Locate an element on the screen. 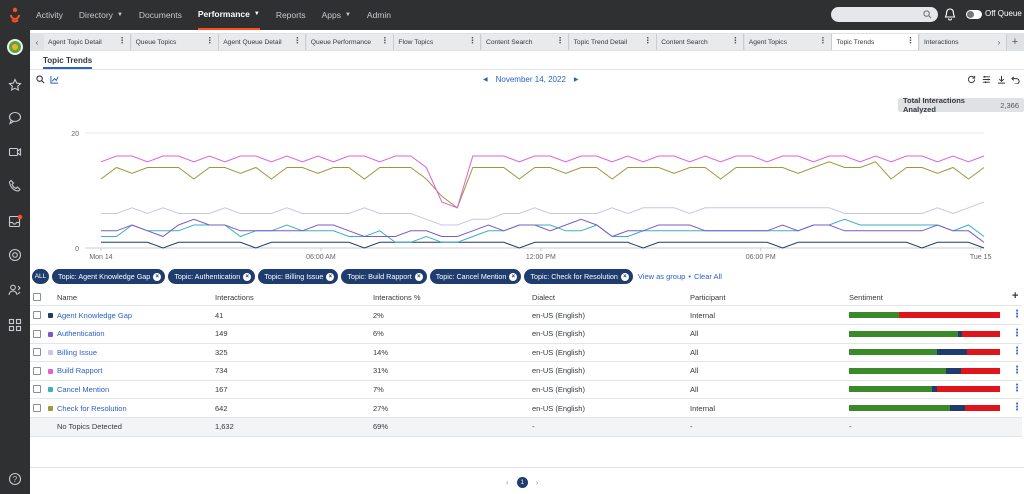 The width and height of the screenshot is (1024, 494). header-sentiment: Sentiment is located at coordinates (866, 297).